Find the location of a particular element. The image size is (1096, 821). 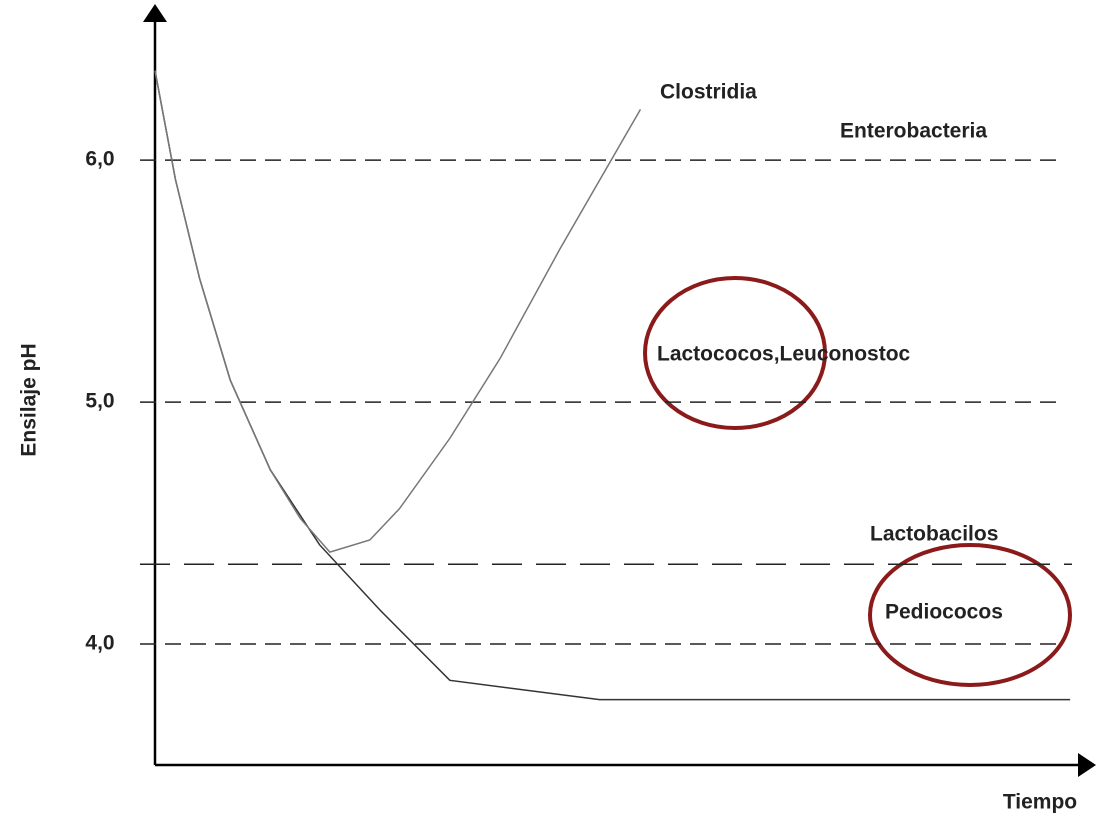

annotation: Pediococos is located at coordinates (944, 612).